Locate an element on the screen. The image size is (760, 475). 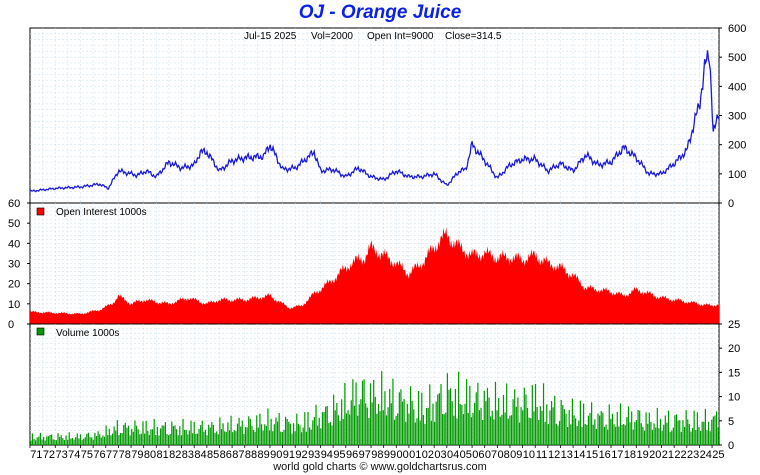
x-tick-label: 23 is located at coordinates (693, 455).